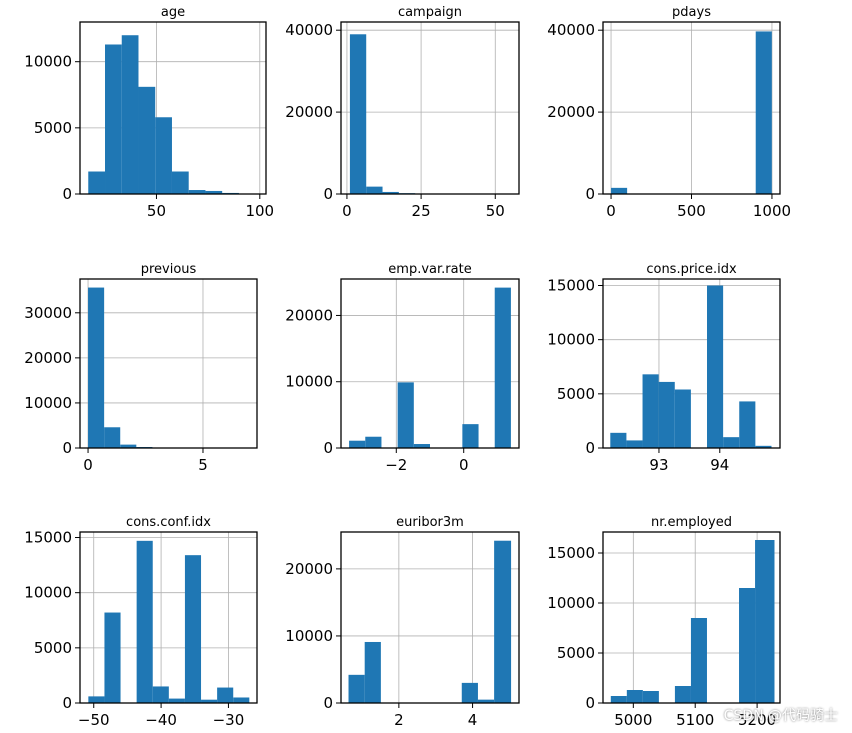 This screenshot has width=852, height=733. I want to click on x-tick-label: 5100, so click(695, 720).